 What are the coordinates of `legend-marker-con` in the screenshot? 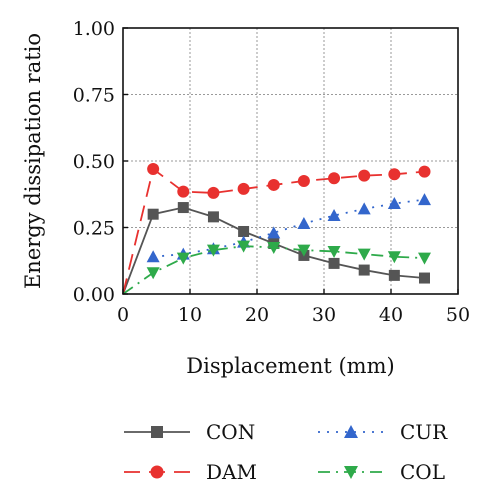 It's located at (157, 432).